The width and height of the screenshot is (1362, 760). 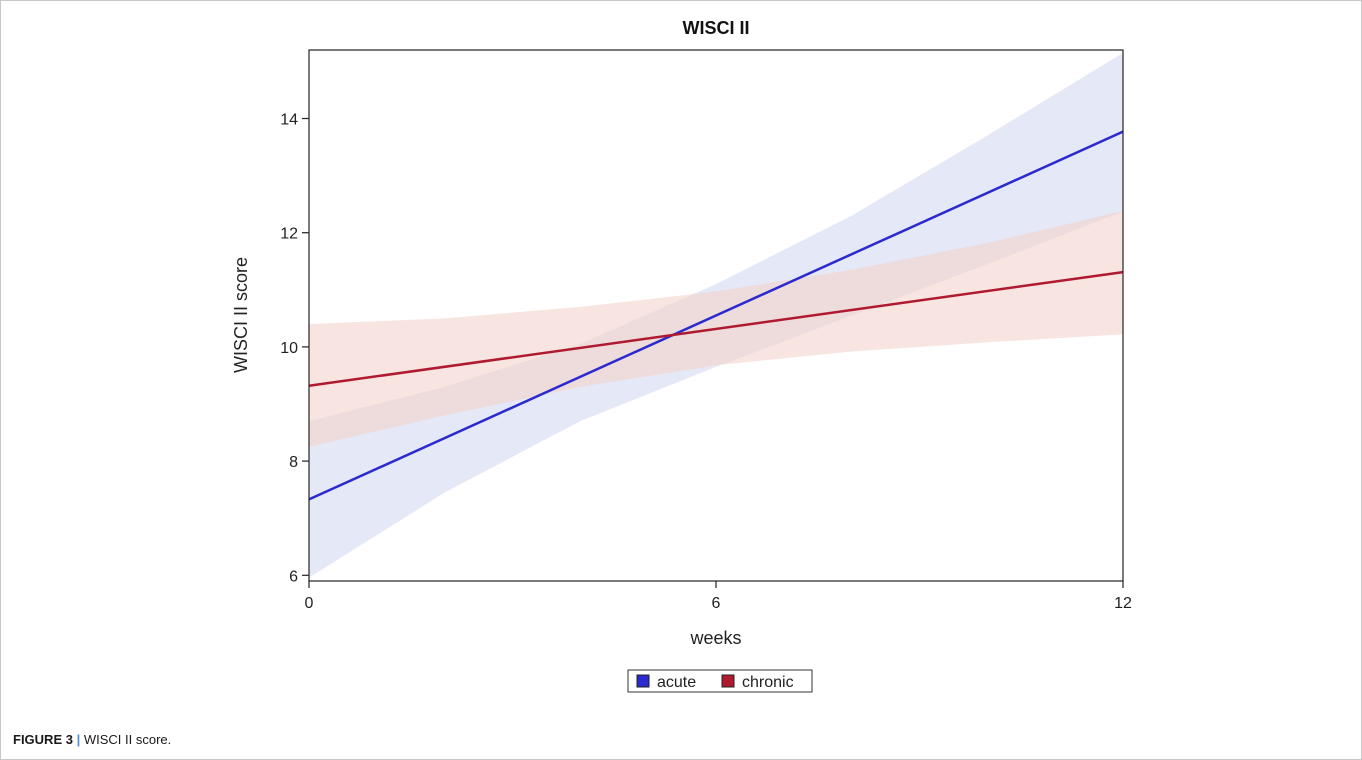 I want to click on legend-label-chronic: chronic, so click(x=768, y=682).